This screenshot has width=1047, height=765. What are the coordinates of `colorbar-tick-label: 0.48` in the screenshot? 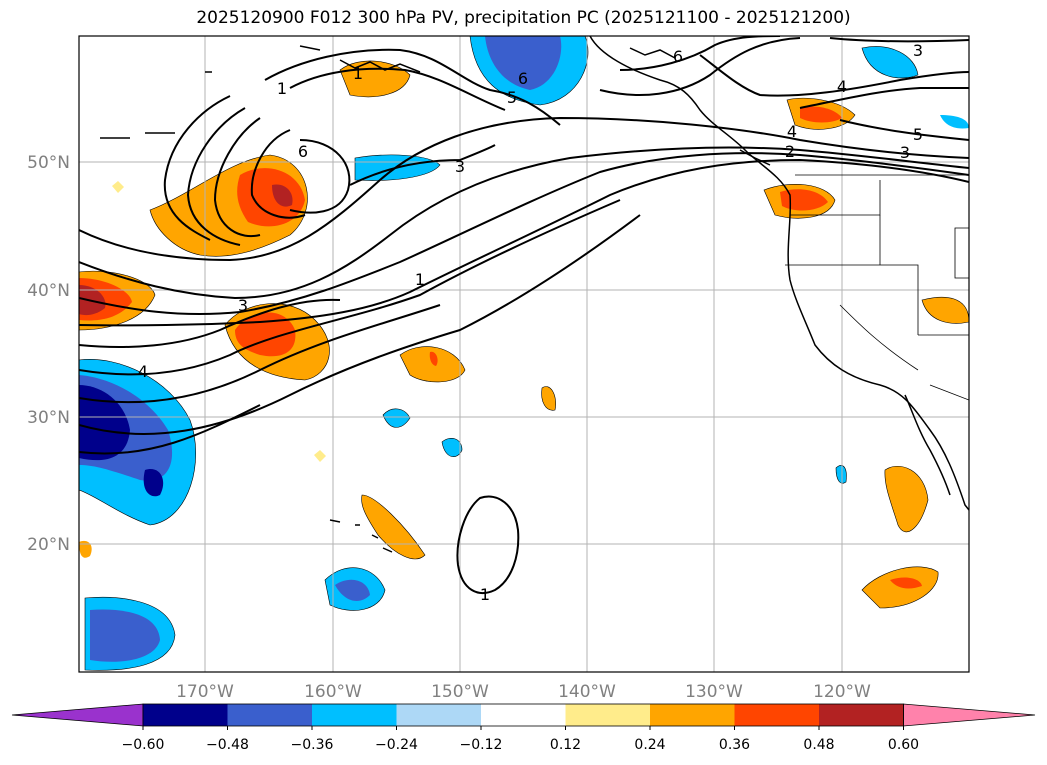 It's located at (818, 745).